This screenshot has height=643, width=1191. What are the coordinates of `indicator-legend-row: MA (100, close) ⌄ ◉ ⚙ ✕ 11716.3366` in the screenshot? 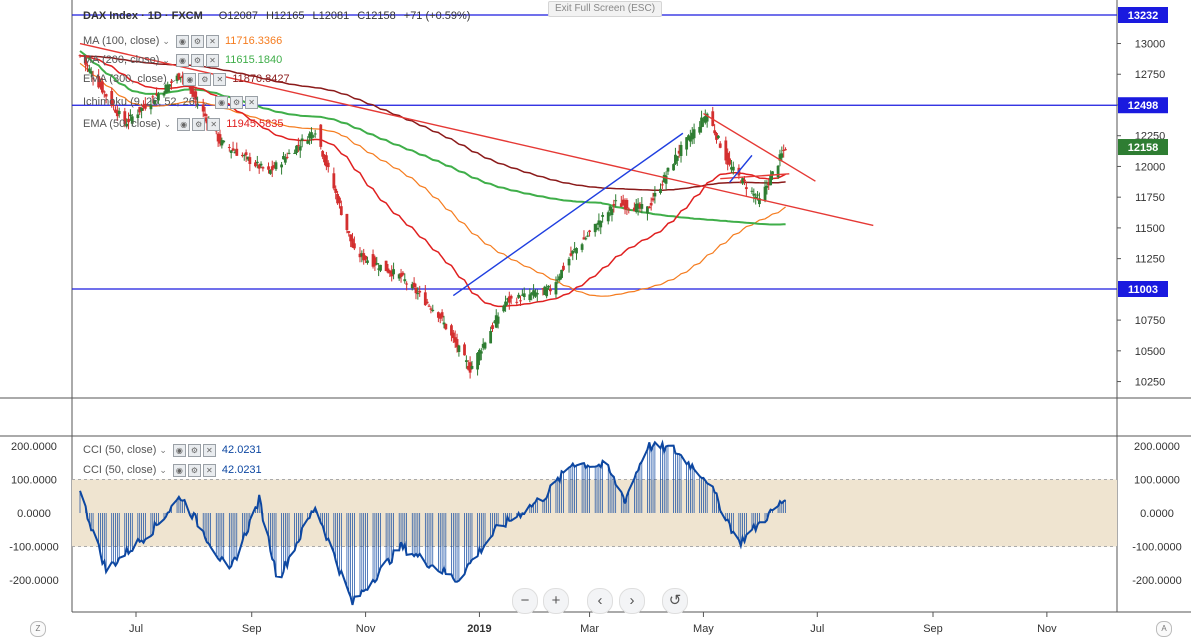 It's located at (182, 41).